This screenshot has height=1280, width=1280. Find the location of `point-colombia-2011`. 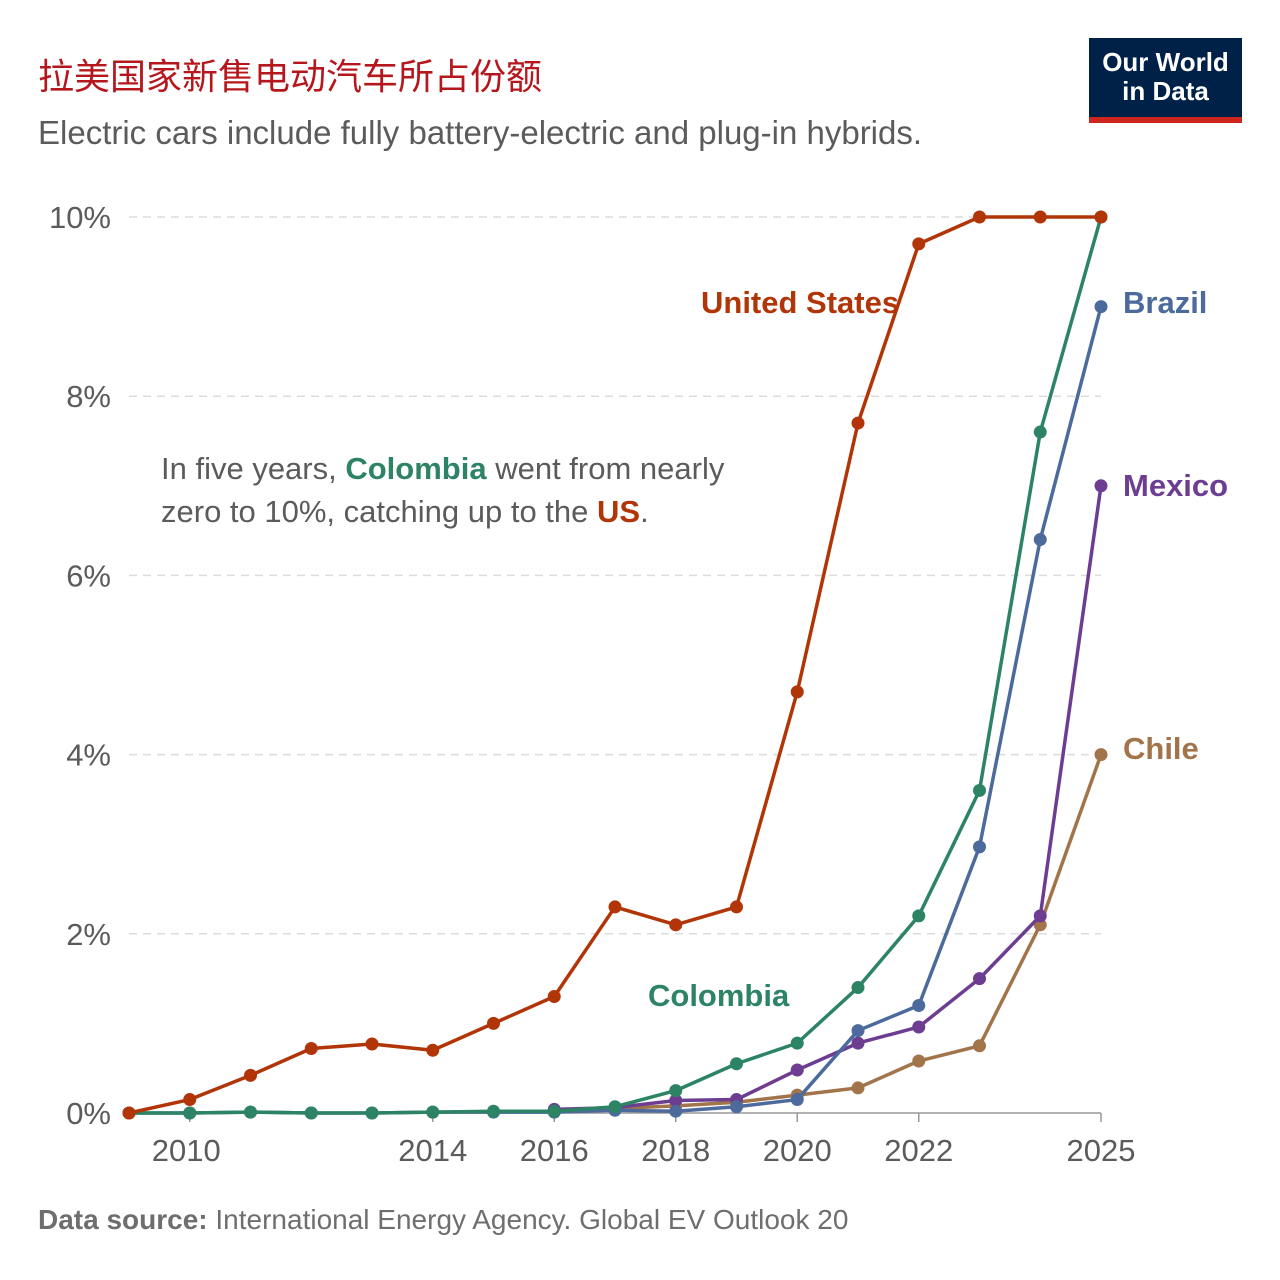

point-colombia-2011 is located at coordinates (250, 1112).